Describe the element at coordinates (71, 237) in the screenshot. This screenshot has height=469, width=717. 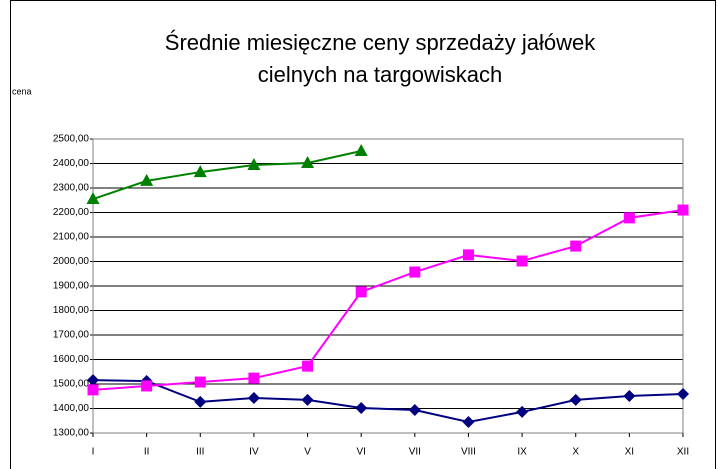
I see `y-tick-label: 2100,00` at that location.